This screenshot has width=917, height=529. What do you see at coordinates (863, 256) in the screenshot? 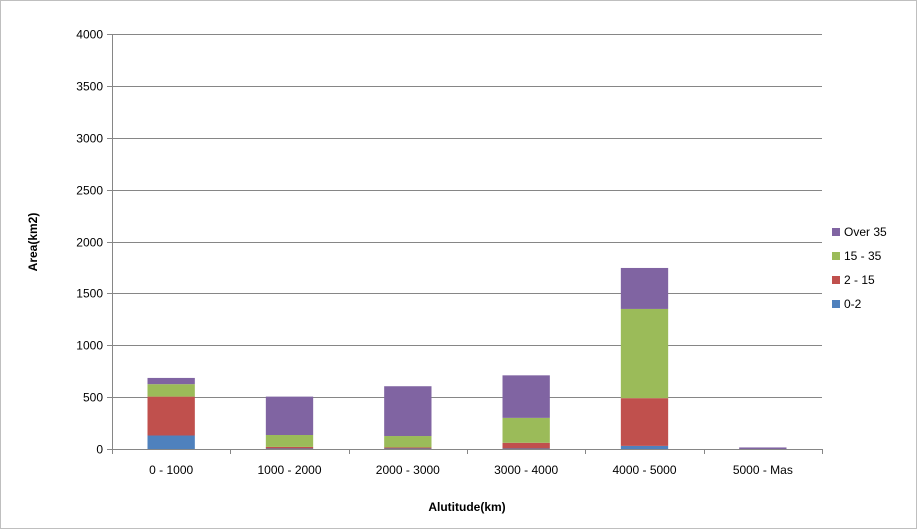
I see `legend-label: 15 - 35` at bounding box center [863, 256].